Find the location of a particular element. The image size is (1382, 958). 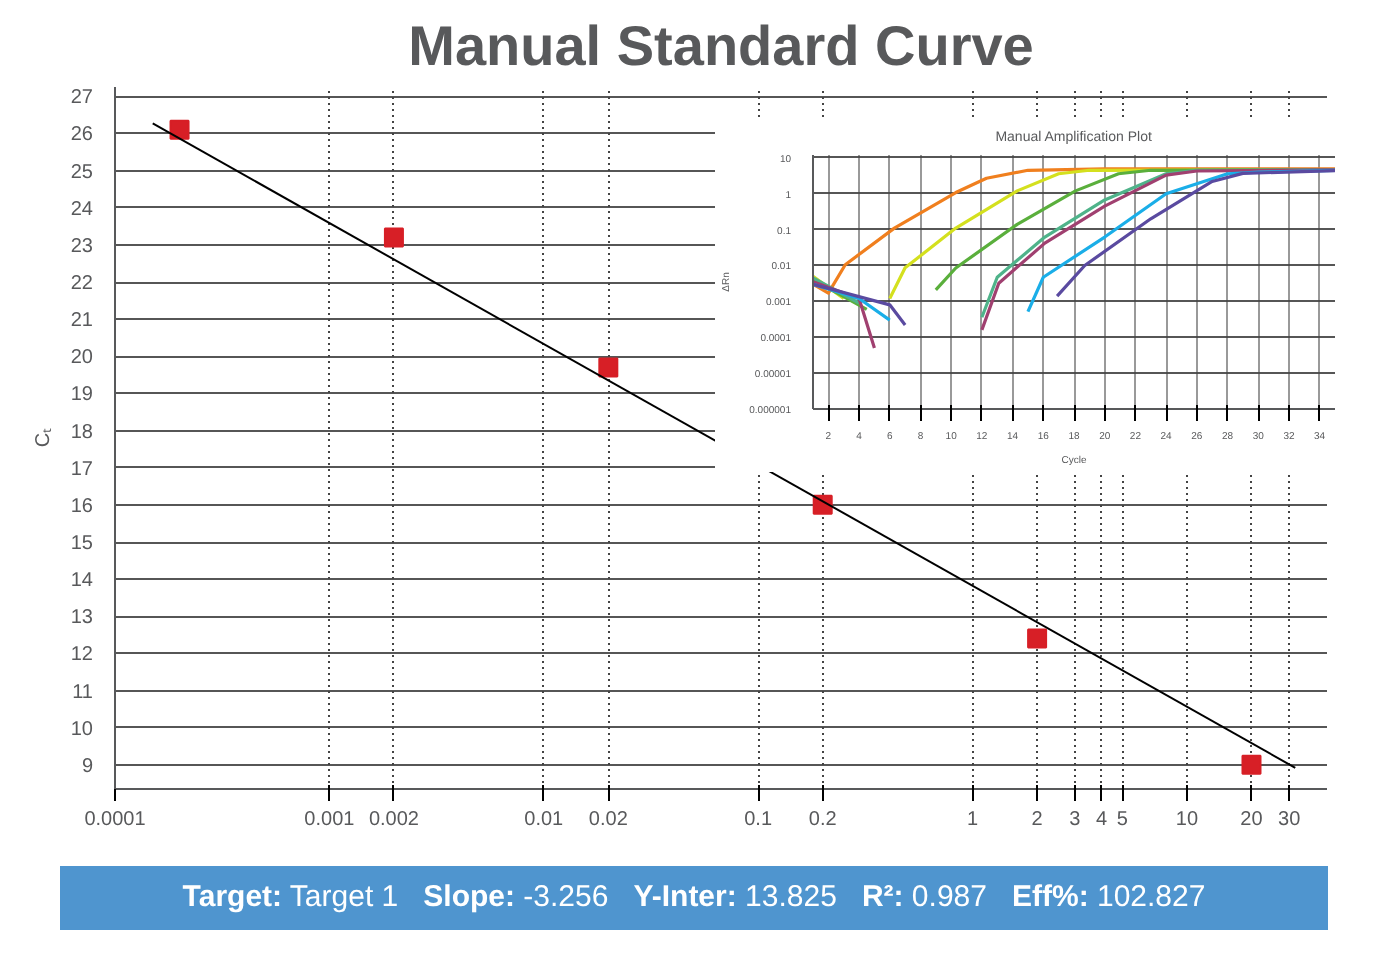

y-tick-label: 25 is located at coordinates (82, 172).